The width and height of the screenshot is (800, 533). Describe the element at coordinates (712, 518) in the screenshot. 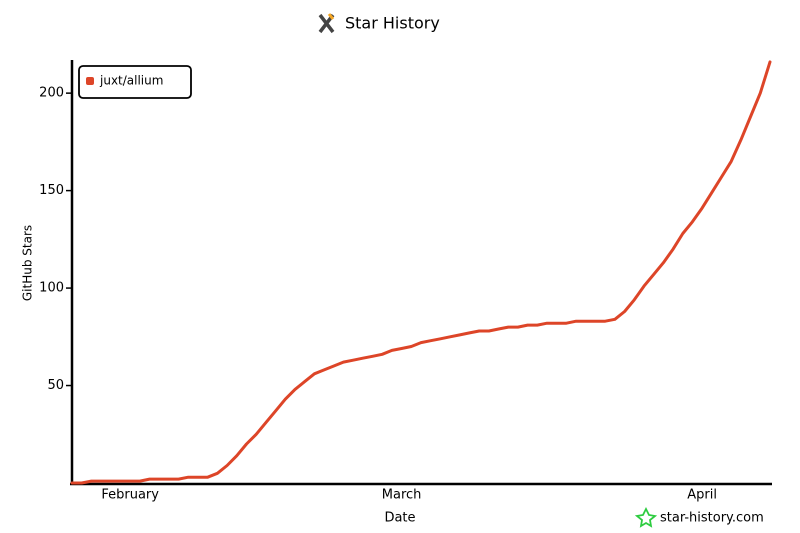

I see `watermark-text: star-history.com` at that location.